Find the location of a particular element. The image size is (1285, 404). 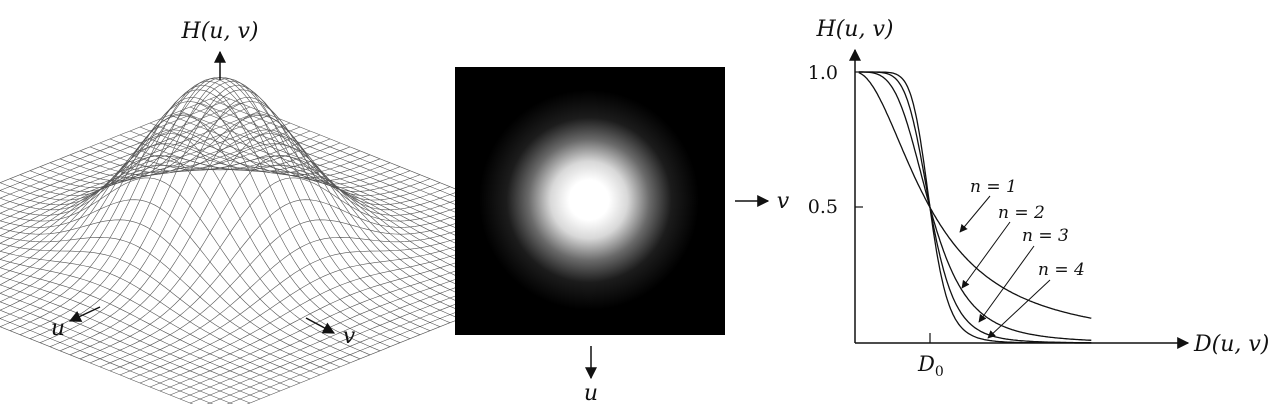

filter-image-bright-spot is located at coordinates (589, 200).